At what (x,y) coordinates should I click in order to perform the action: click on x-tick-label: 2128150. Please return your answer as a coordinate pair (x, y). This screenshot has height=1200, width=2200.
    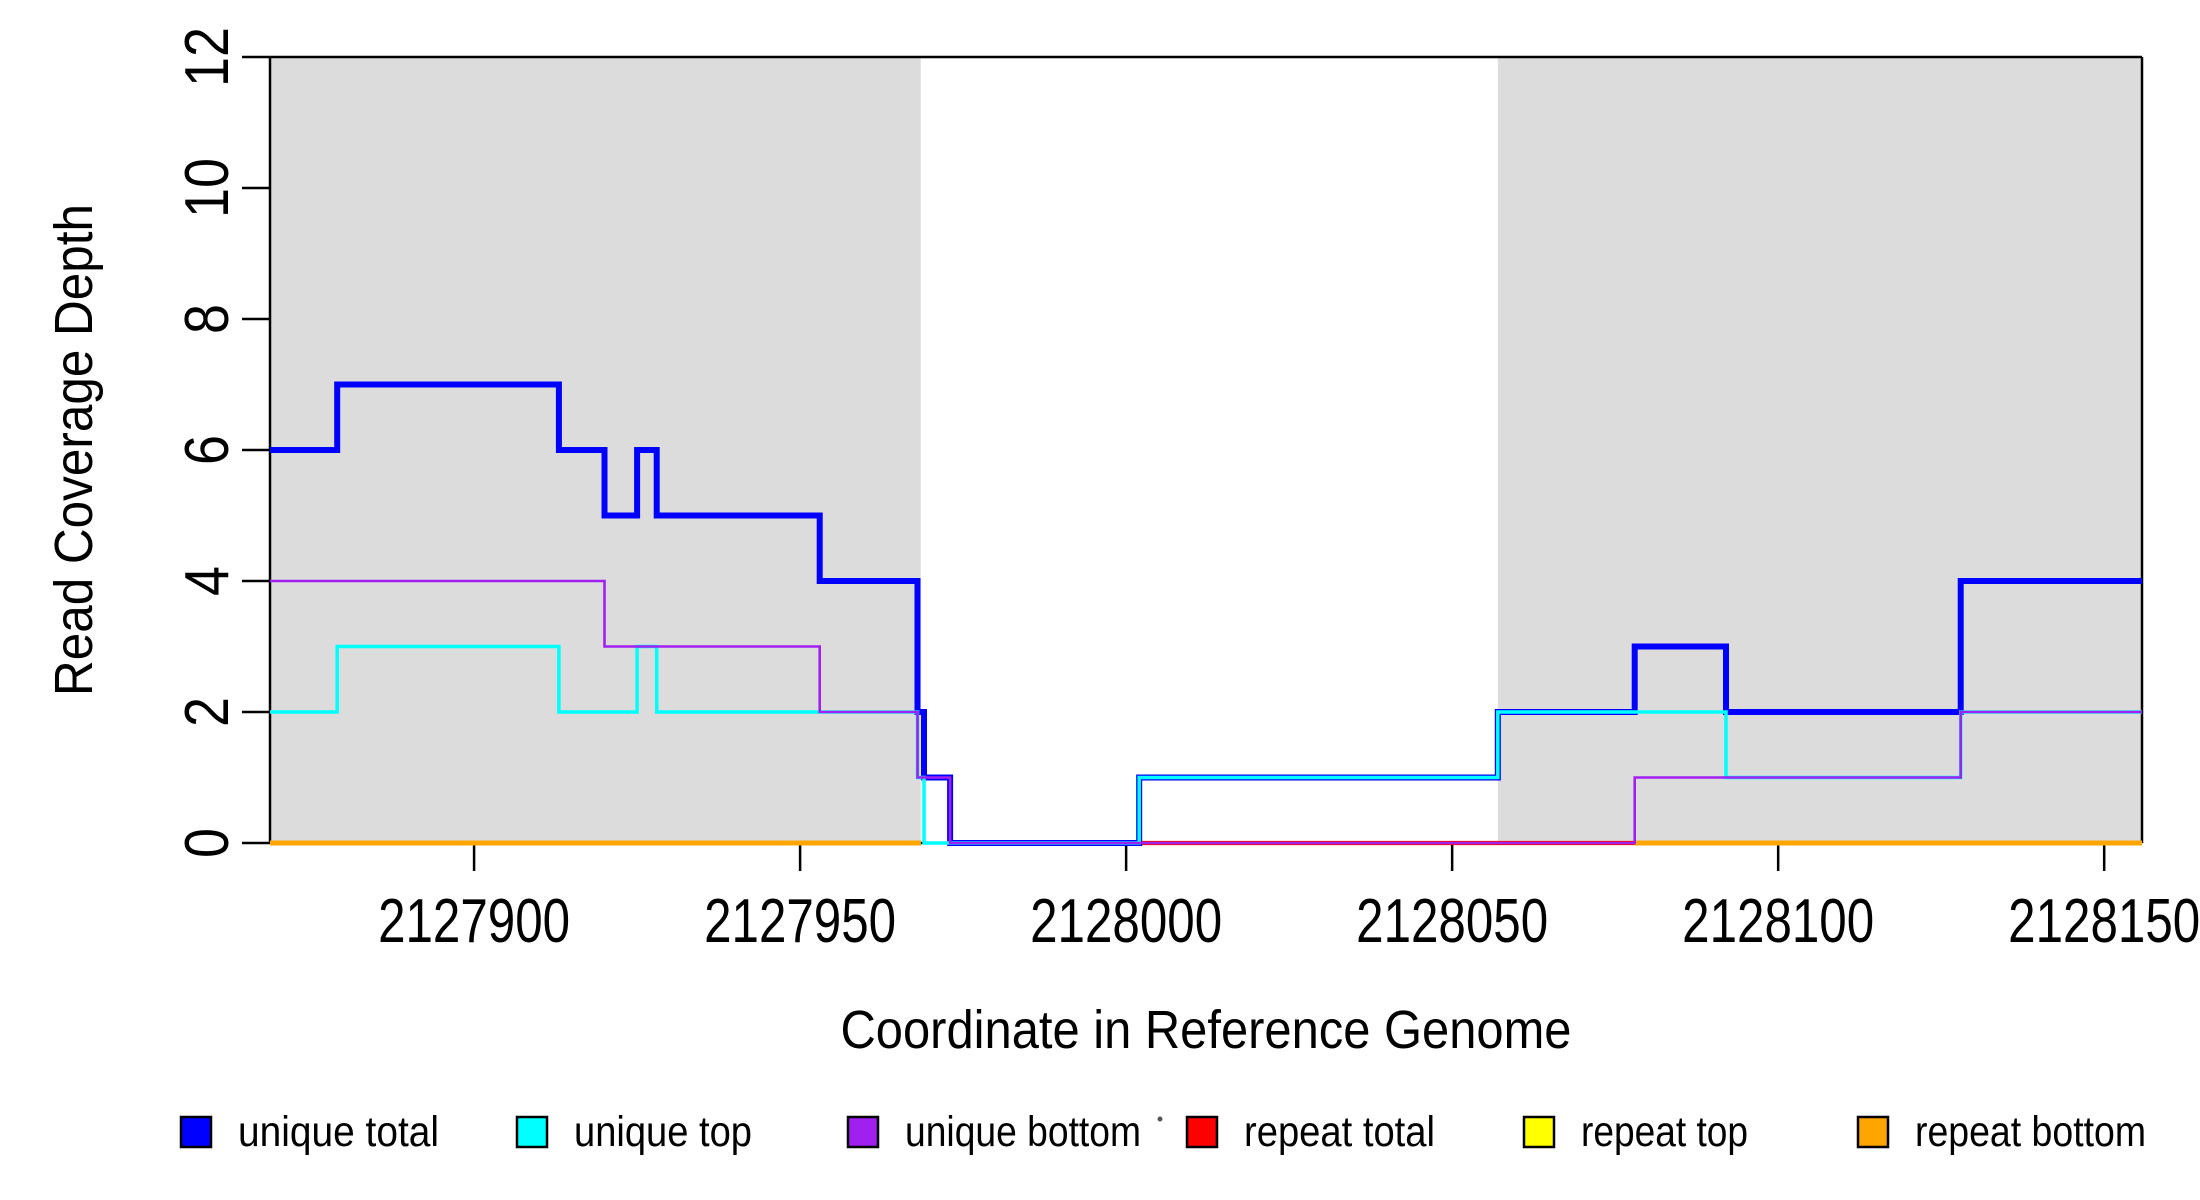
    Looking at the image, I should click on (2104, 921).